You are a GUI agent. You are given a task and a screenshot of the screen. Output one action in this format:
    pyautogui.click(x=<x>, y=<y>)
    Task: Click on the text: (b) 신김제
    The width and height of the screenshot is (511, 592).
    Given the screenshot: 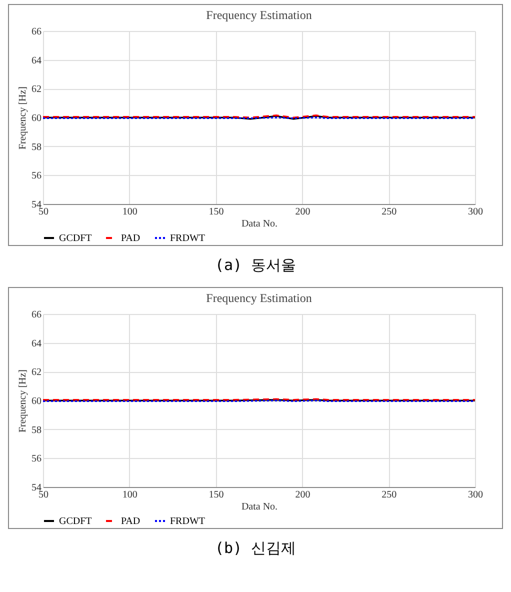 What is the action you would take?
    pyautogui.click(x=256, y=548)
    